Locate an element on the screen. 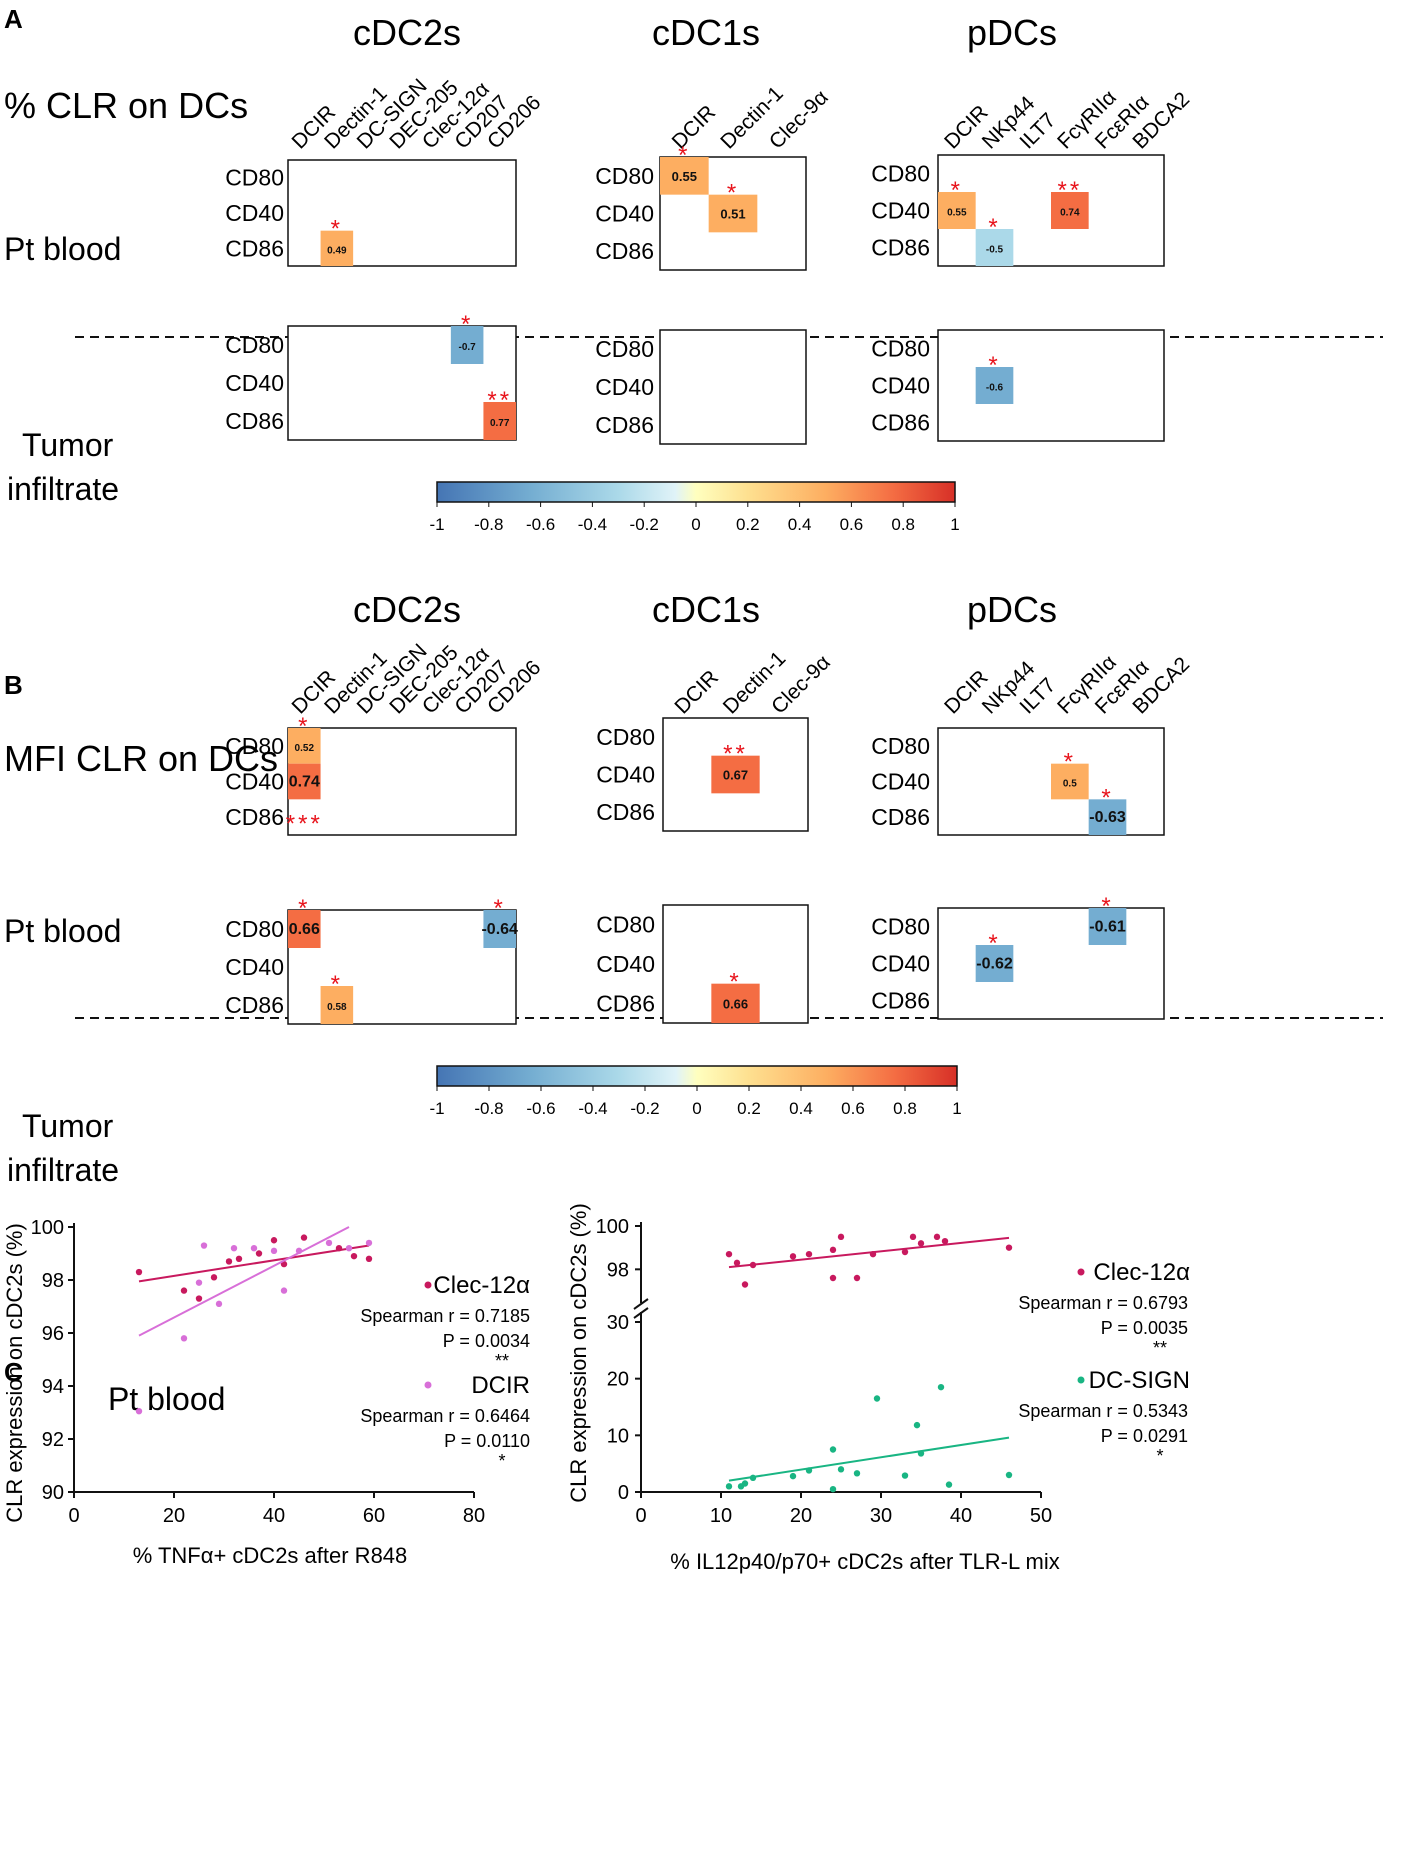 This screenshot has height=1863, width=1421. B-cDC1s-blood-cell is located at coordinates (735, 774).